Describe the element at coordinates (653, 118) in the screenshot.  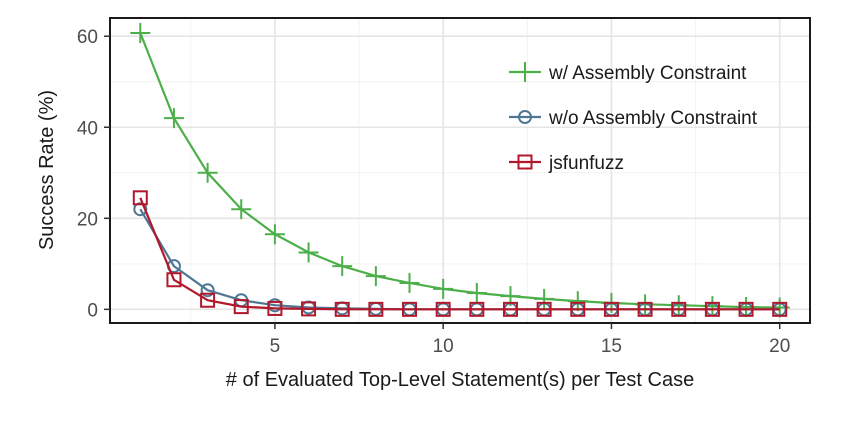
I see `legend-label: w/o Assembly Constraint` at that location.